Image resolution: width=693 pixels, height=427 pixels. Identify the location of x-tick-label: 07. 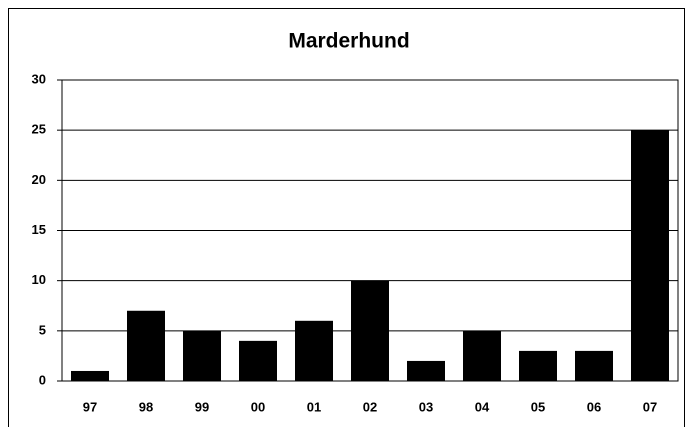
(650, 406).